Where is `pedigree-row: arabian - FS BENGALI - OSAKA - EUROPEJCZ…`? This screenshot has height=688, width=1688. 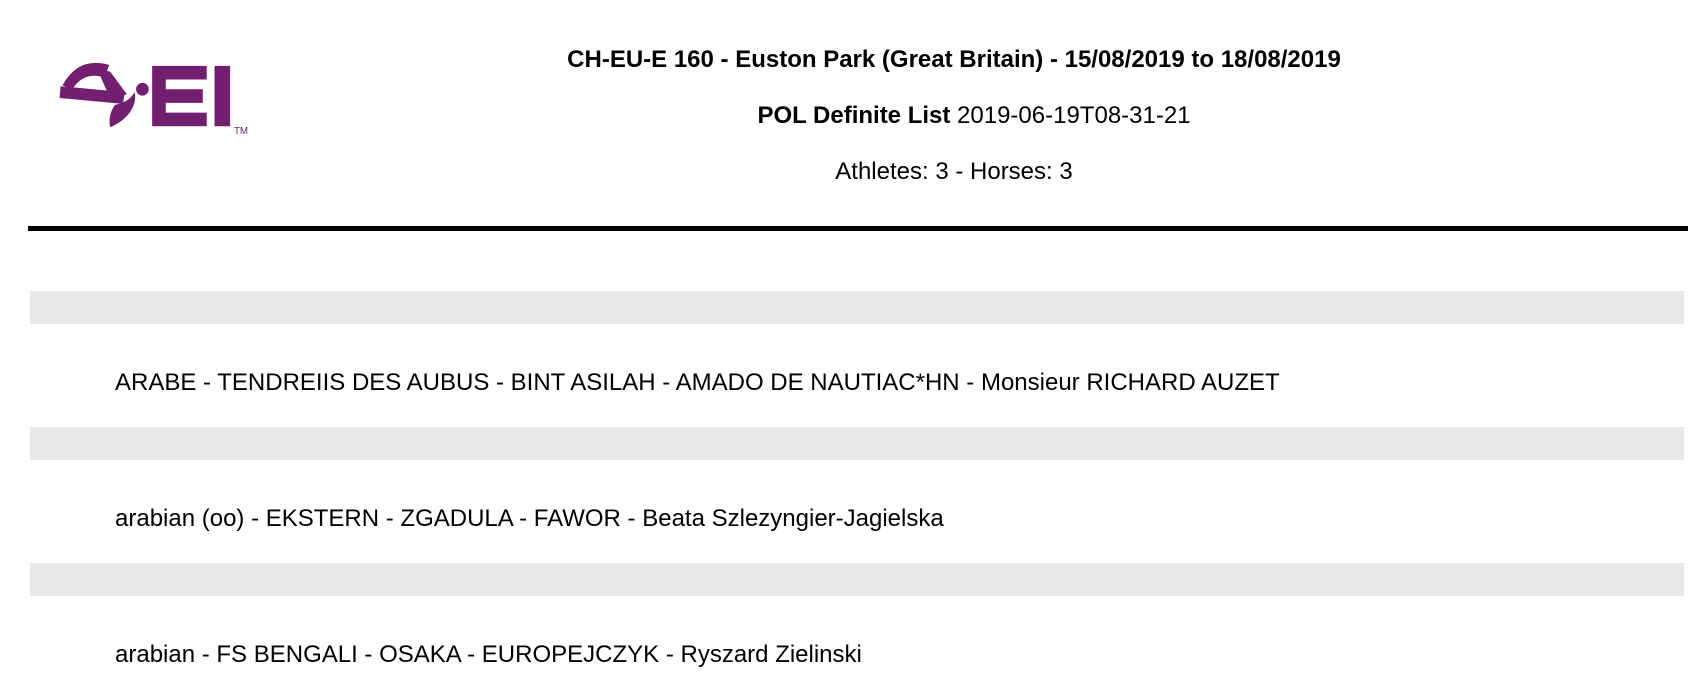 pedigree-row: arabian - FS BENGALI - OSAKA - EUROPEJCZ… is located at coordinates (488, 654).